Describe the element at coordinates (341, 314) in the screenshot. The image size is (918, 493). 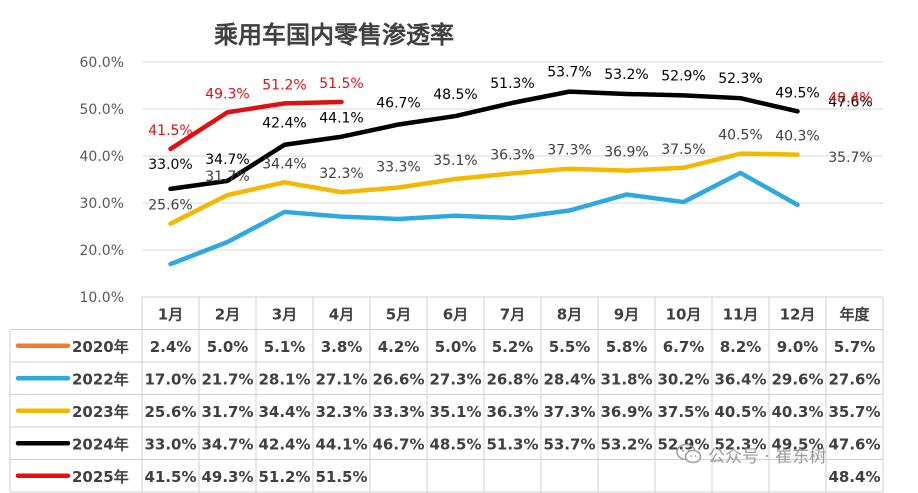
I see `table-header-cell: 4月` at that location.